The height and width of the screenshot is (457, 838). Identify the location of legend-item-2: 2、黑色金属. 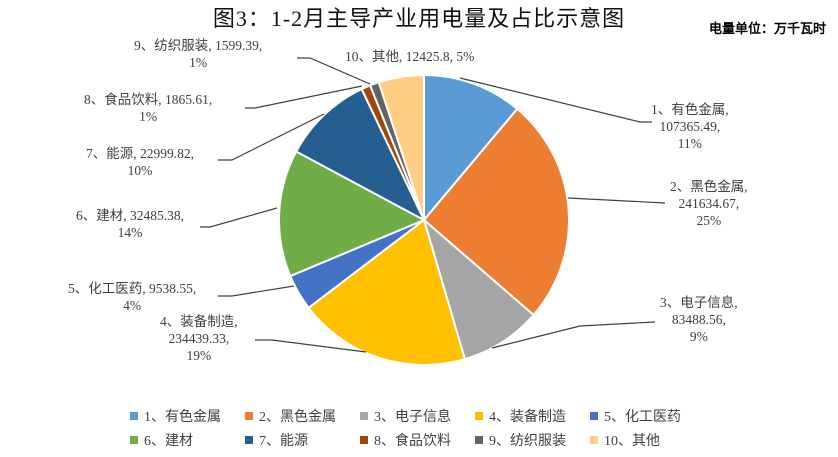
(302, 416).